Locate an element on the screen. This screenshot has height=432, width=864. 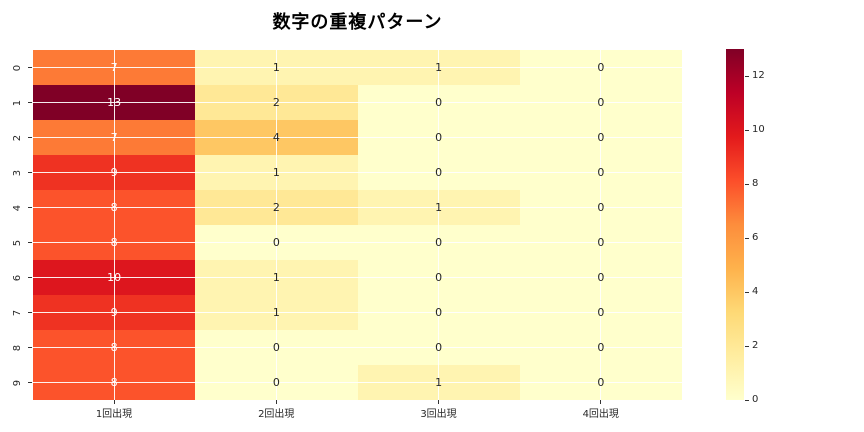
colorbar-tick-label: 4 is located at coordinates (755, 291).